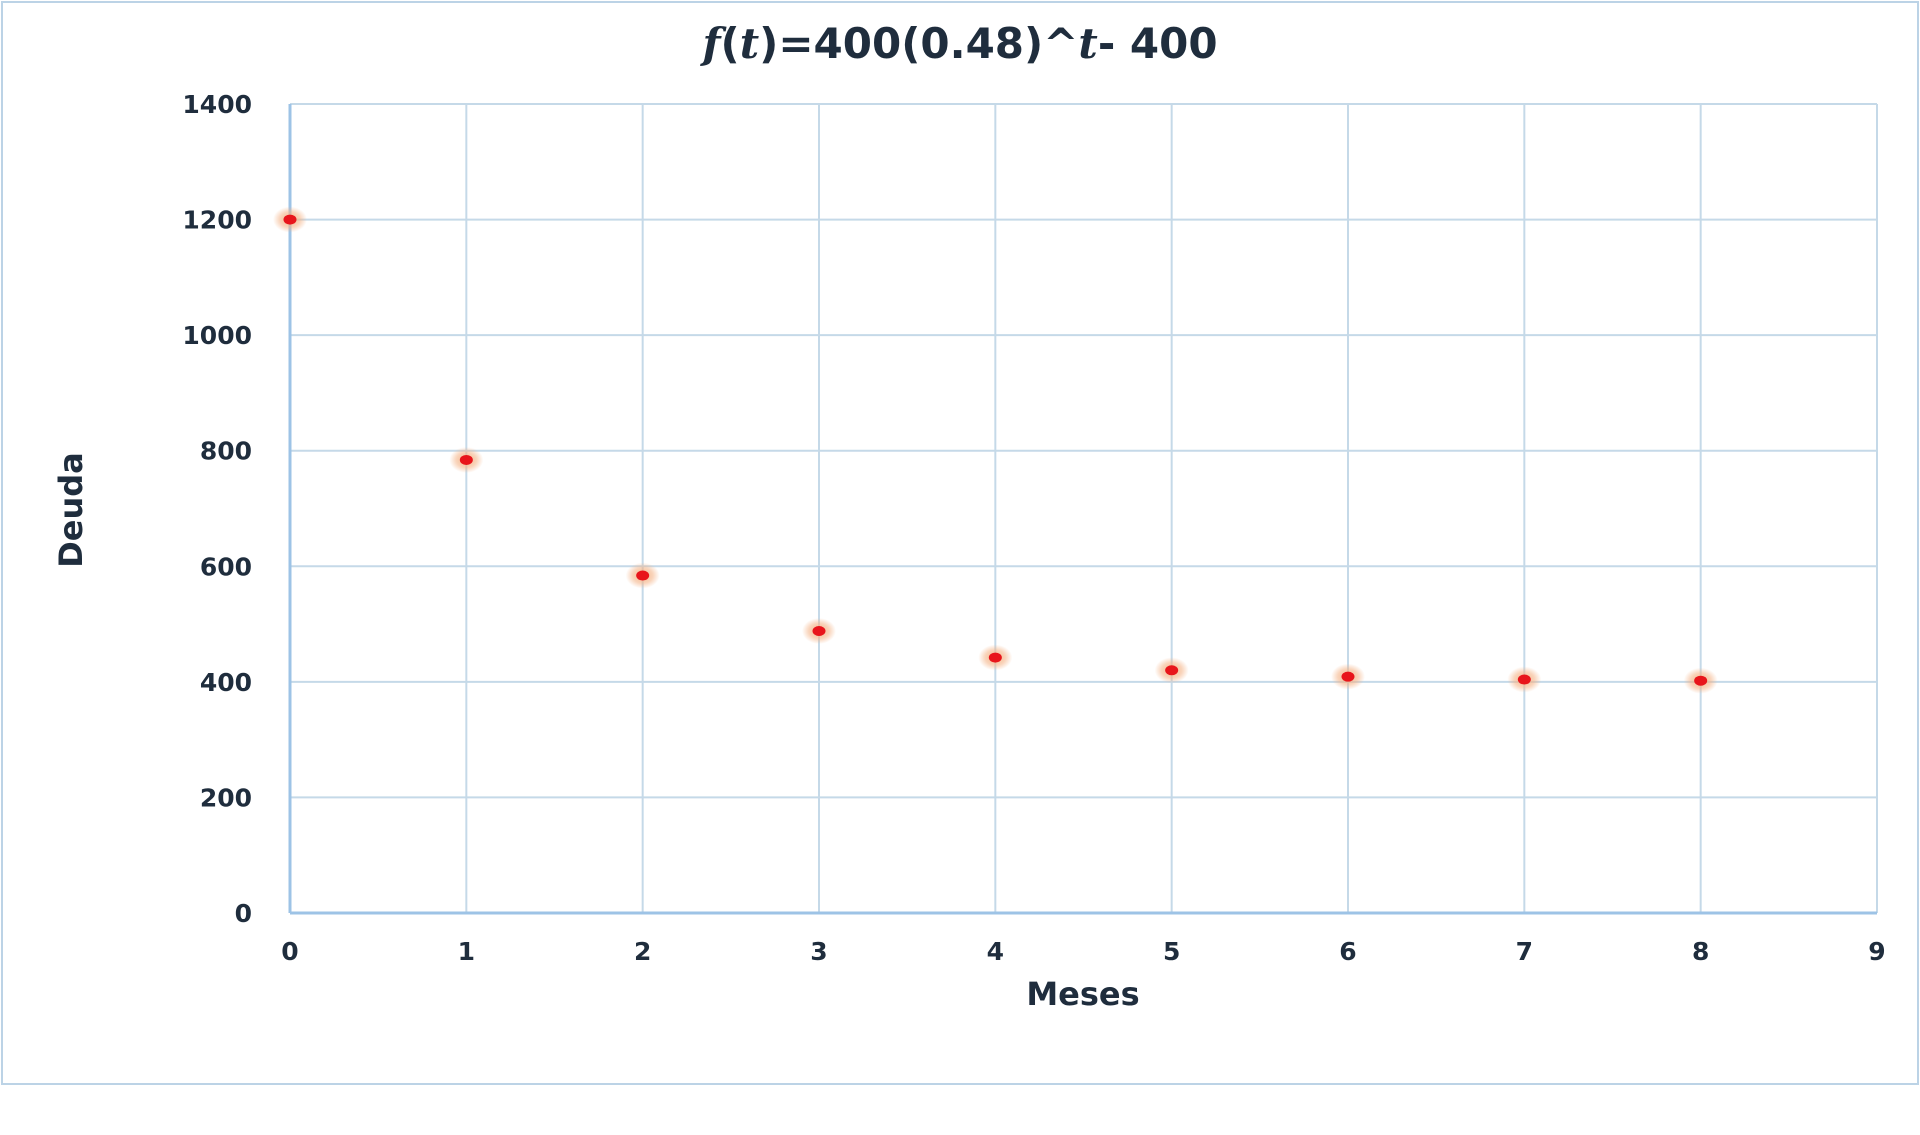 The width and height of the screenshot is (1920, 1135). What do you see at coordinates (217, 335) in the screenshot?
I see `y-tick-label: 1000` at bounding box center [217, 335].